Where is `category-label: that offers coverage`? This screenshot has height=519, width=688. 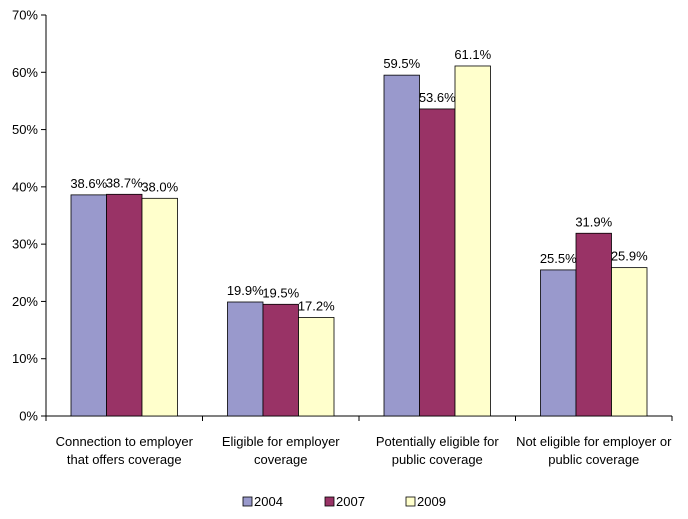
category-label: that offers coverage is located at coordinates (124, 459).